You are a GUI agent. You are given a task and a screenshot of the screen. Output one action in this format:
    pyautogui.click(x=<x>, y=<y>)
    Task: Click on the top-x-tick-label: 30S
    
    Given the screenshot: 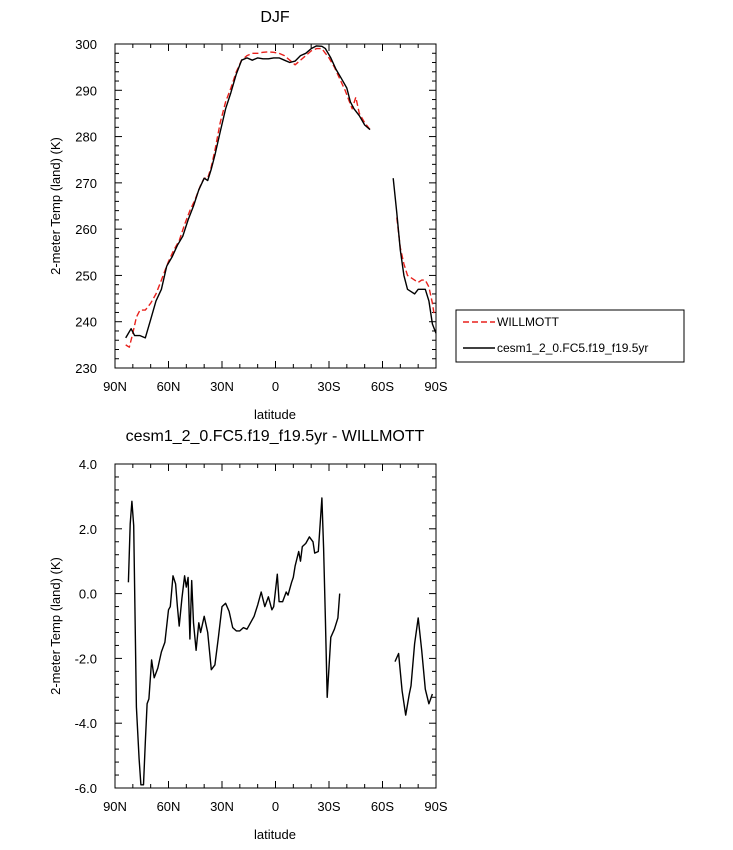 What is the action you would take?
    pyautogui.click(x=328, y=386)
    